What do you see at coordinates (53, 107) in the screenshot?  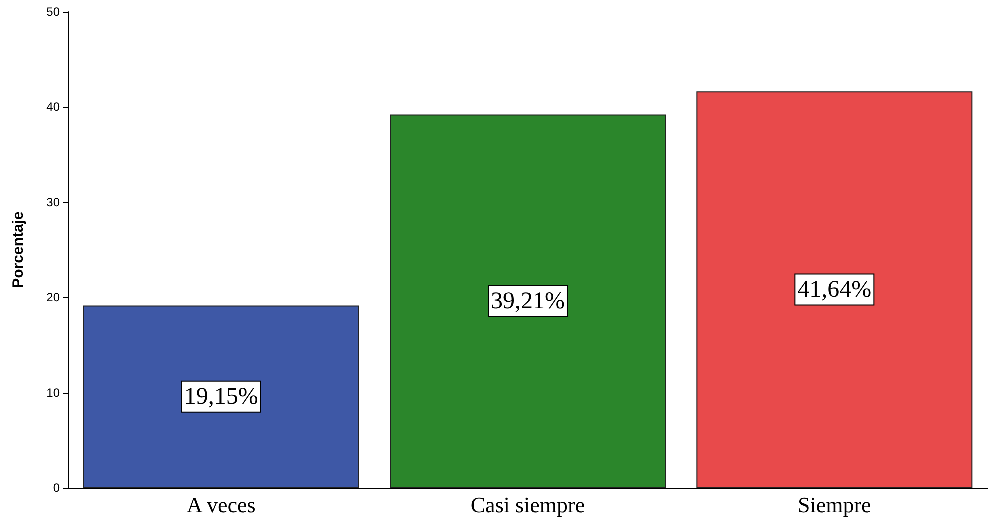 I see `y-tick-label: 40` at bounding box center [53, 107].